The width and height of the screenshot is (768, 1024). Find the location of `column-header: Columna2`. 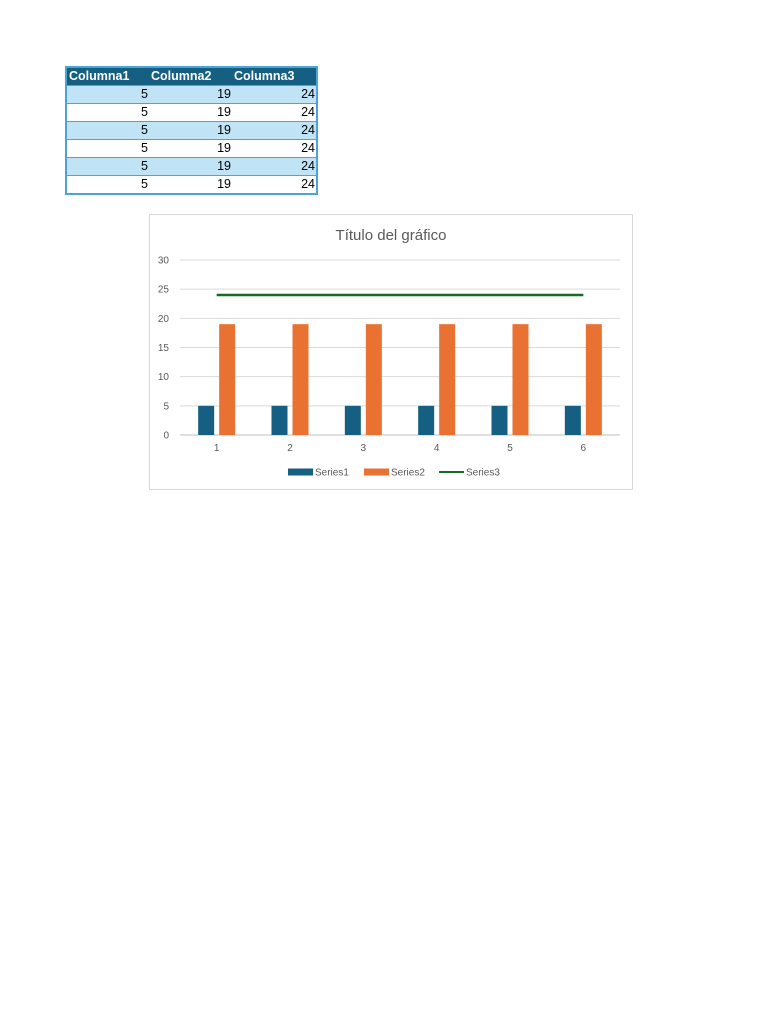

column-header: Columna2 is located at coordinates (190, 76).